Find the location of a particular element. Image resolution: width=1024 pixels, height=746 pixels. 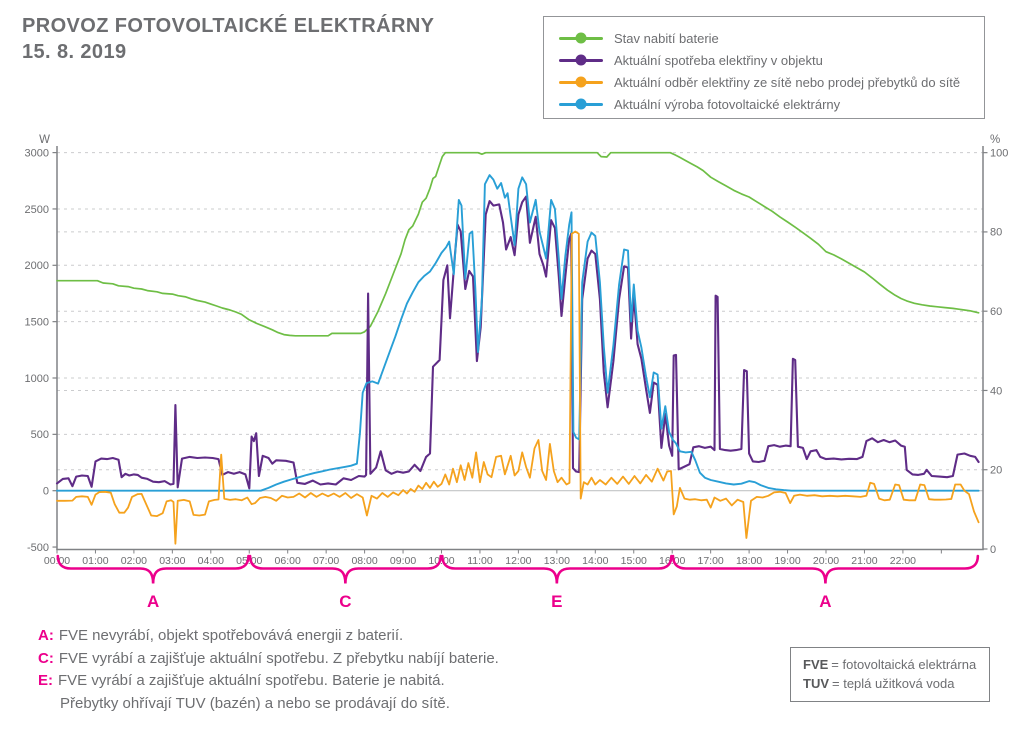

legend-label: Stav nabití baterie is located at coordinates (666, 38).